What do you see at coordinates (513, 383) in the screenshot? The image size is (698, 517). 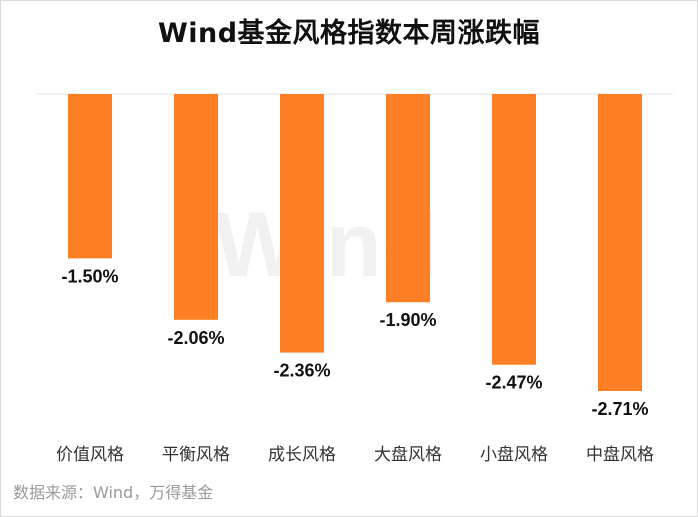 I see `data-label-5: -2.47%` at bounding box center [513, 383].